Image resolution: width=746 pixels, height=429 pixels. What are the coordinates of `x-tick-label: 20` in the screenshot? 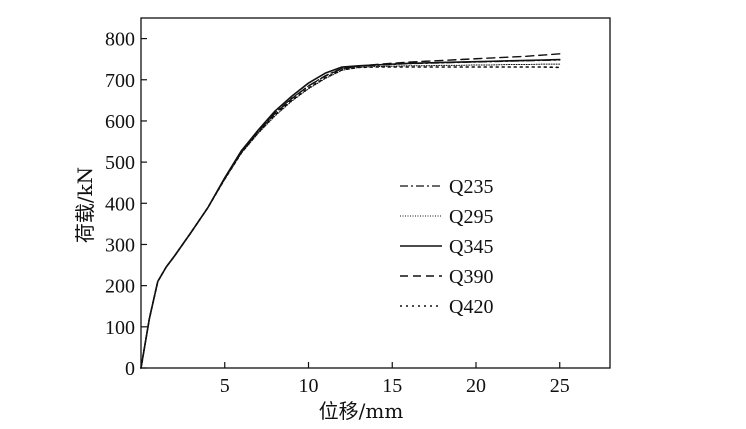 It's located at (476, 386).